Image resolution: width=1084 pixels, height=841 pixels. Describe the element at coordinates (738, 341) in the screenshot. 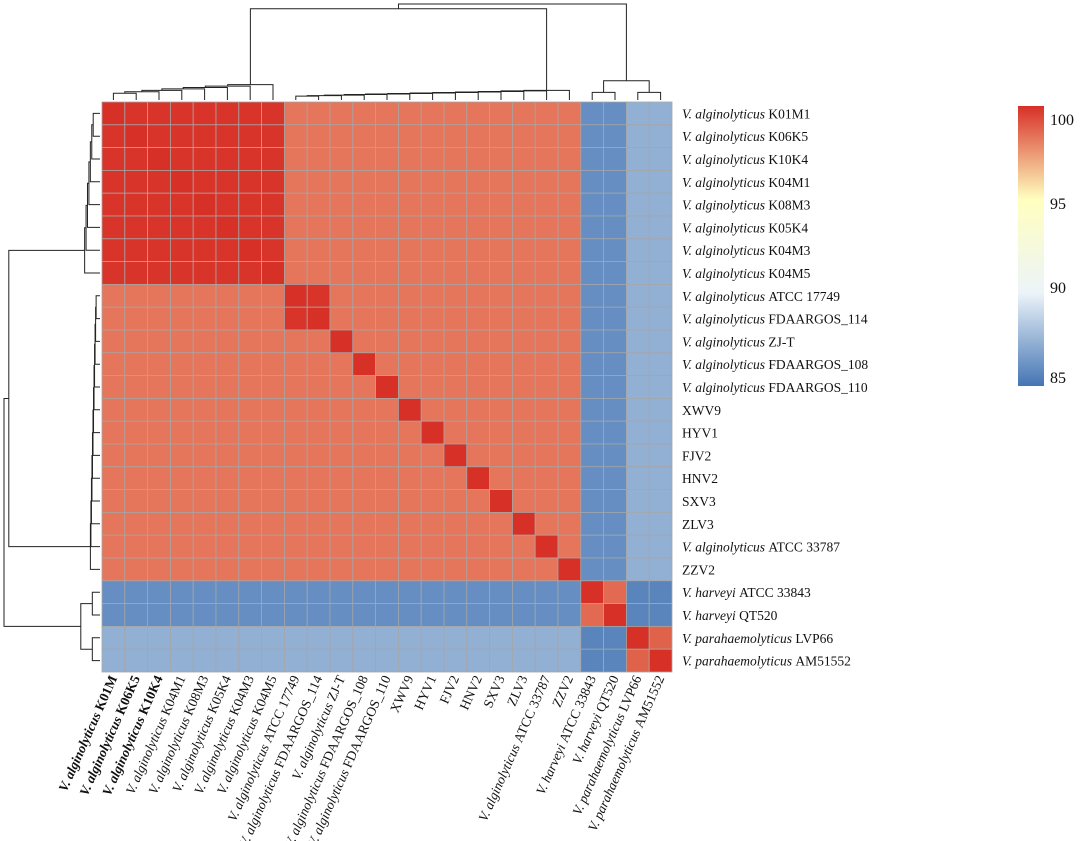

I see `row-label: V. alginolyticus ZJ-T` at that location.